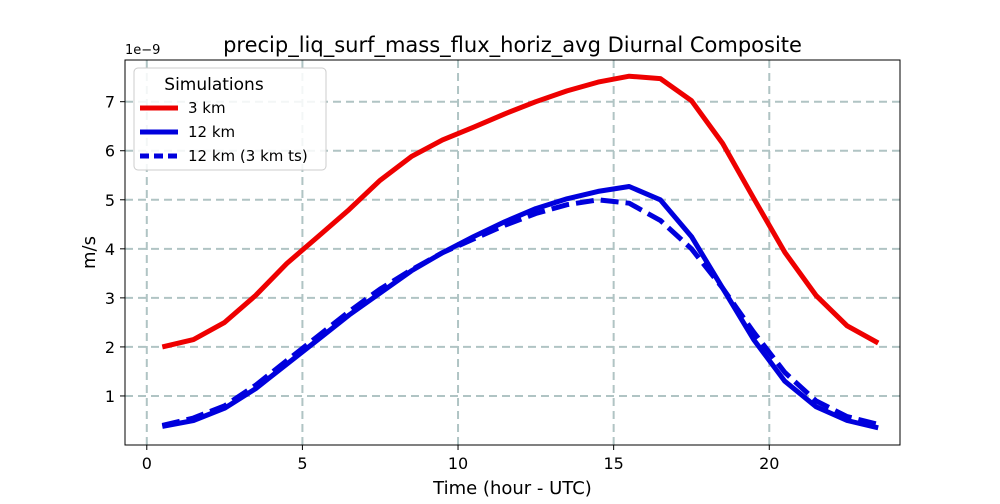  What do you see at coordinates (110, 151) in the screenshot?
I see `y-tick-label: 6` at bounding box center [110, 151].